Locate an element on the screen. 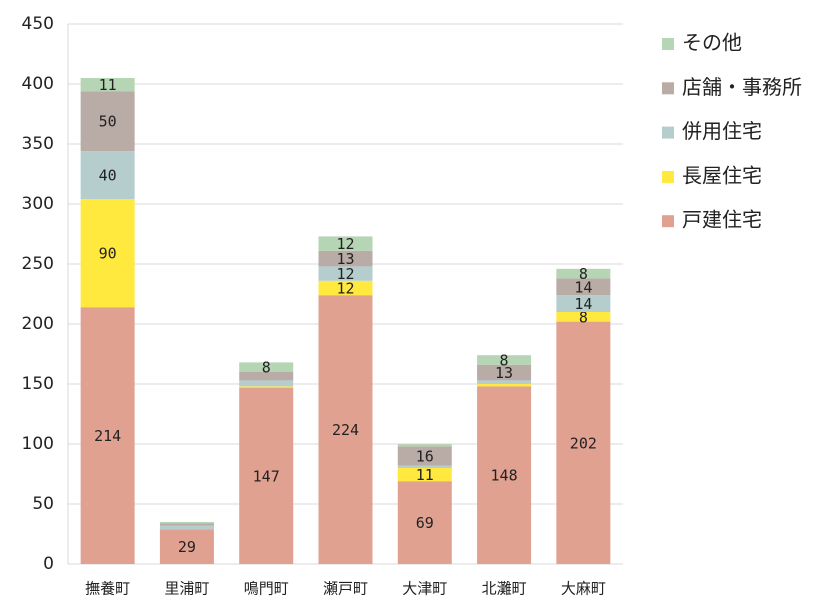 The width and height of the screenshot is (820, 599). data-label: 147 is located at coordinates (266, 476).